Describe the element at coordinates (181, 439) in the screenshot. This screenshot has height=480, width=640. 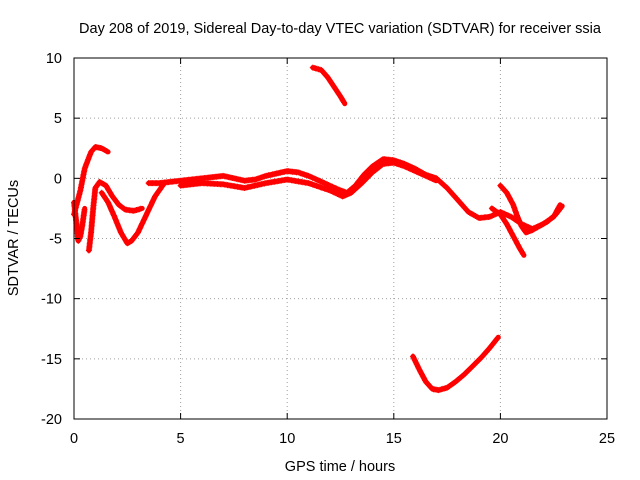
I see `x-tick-label: 5` at that location.